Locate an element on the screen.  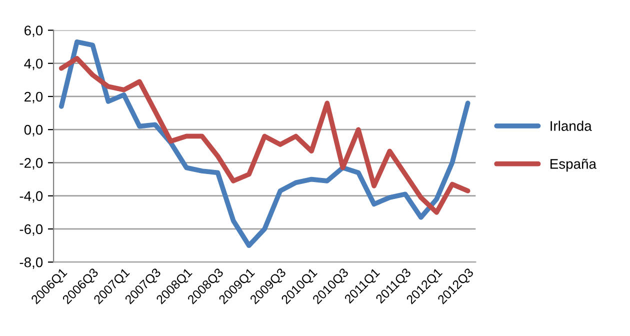
y-tick-label: -4,0 is located at coordinates (31, 197).